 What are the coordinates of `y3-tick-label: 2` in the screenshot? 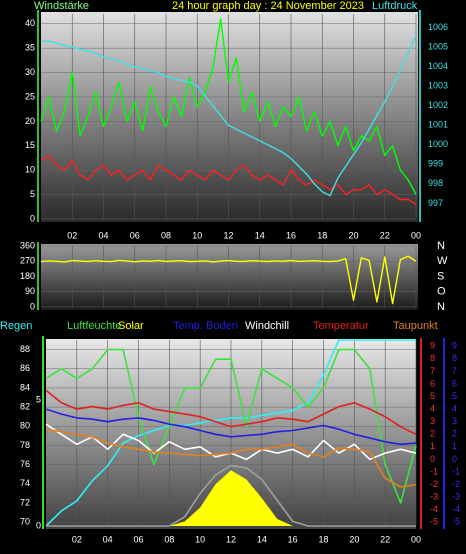 It's located at (454, 434).